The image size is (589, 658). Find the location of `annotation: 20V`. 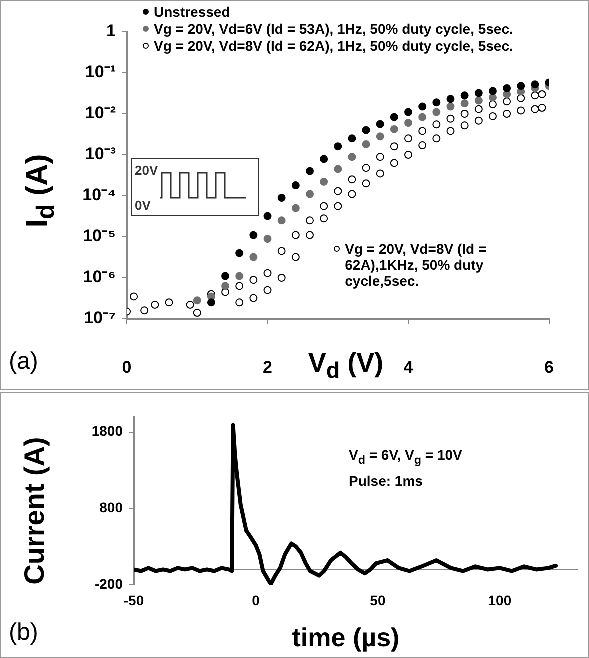

annotation: 20V is located at coordinates (146, 170).